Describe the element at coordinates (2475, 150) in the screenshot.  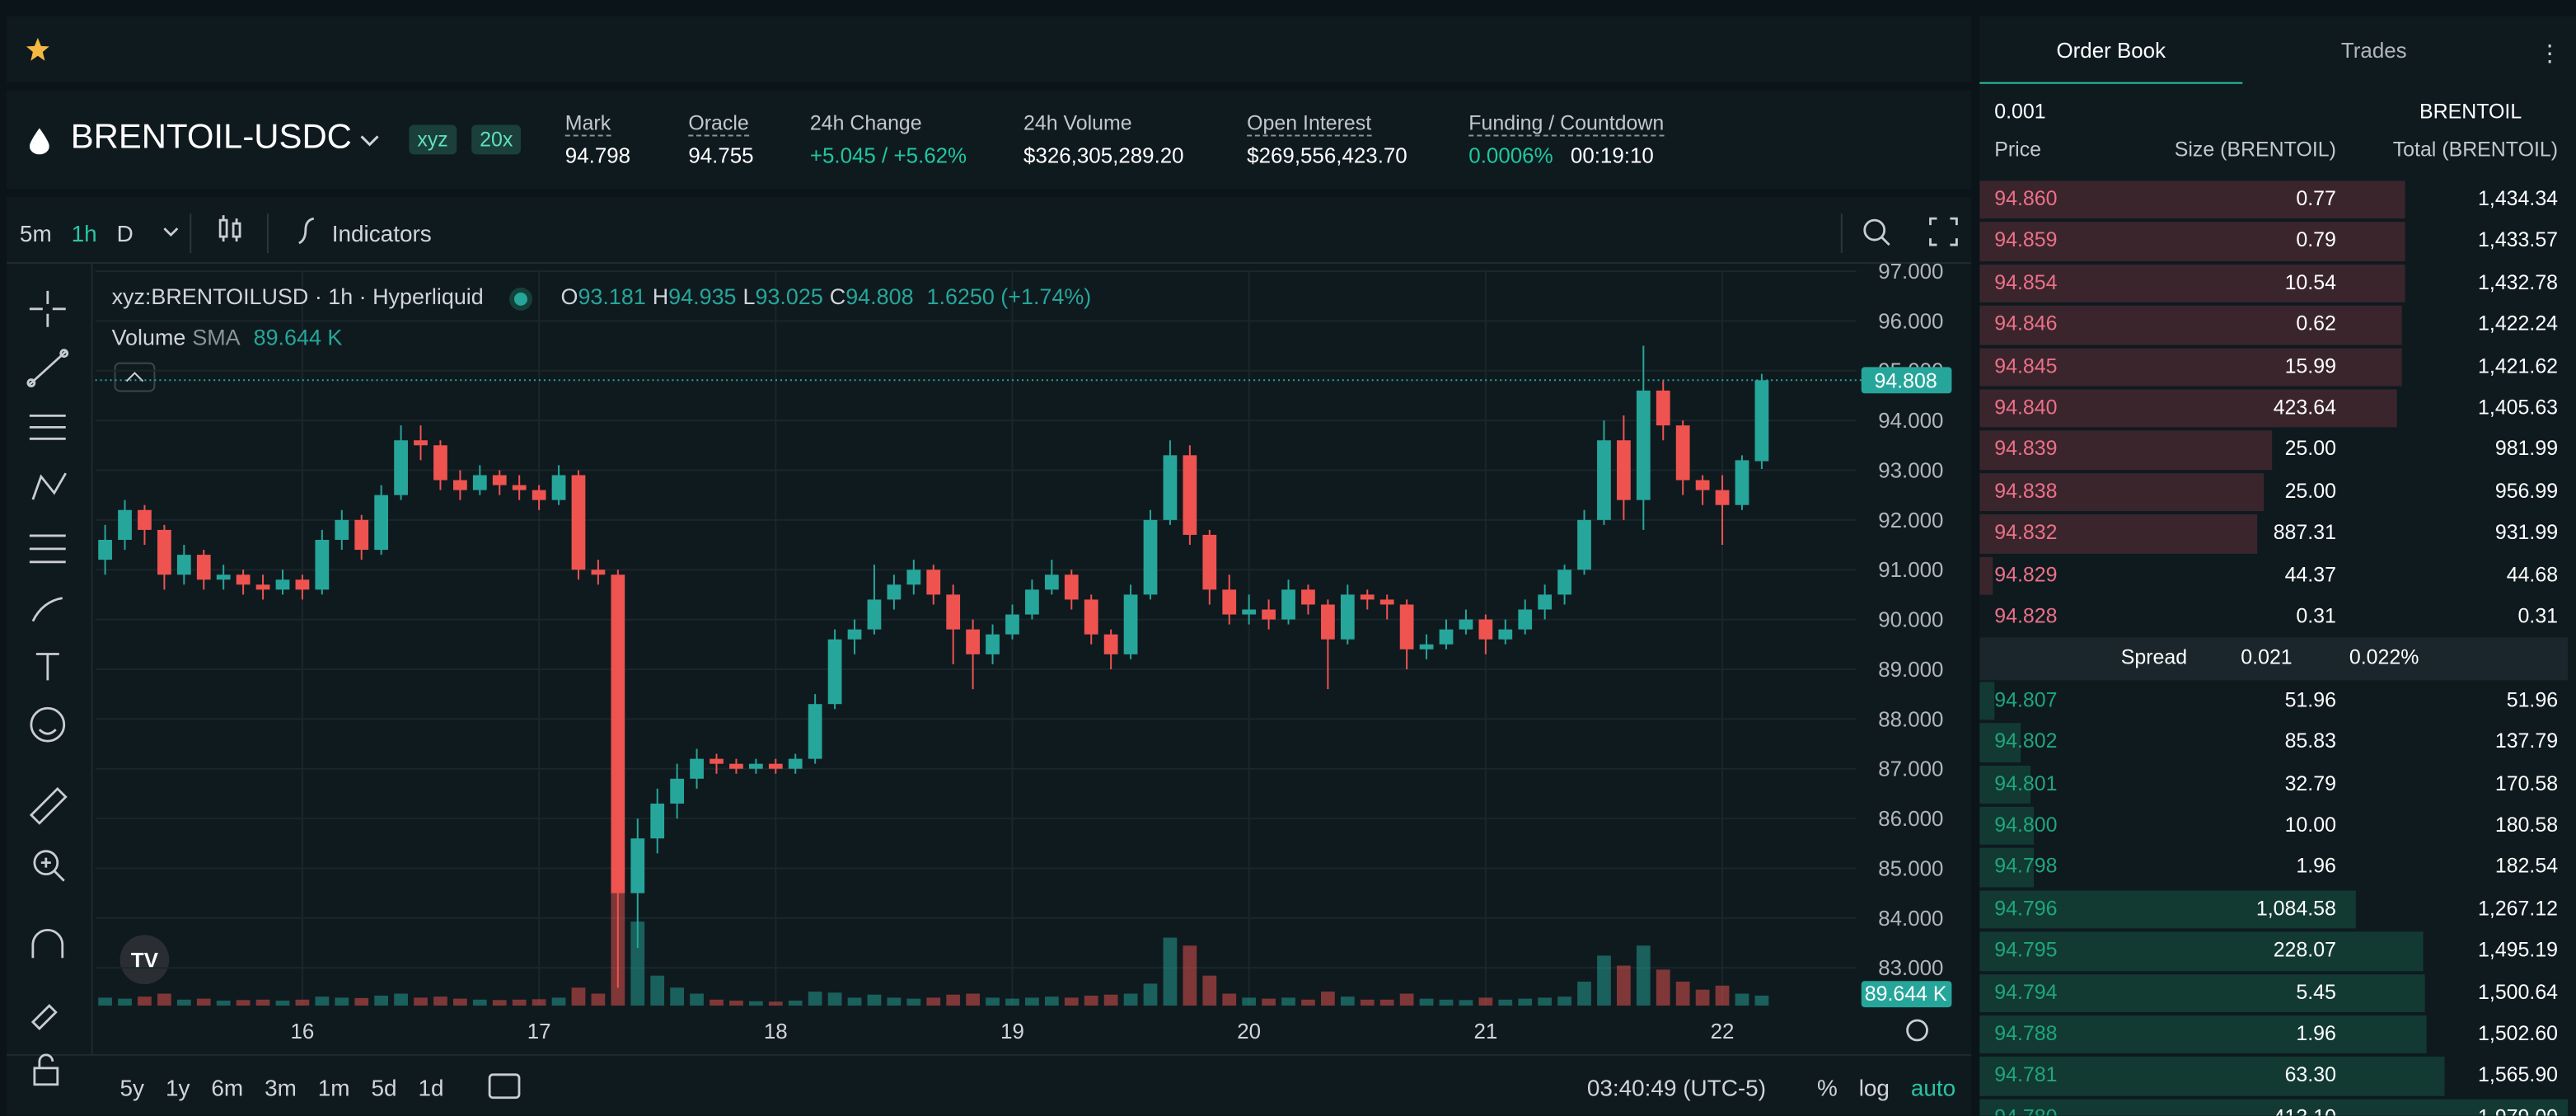
I see `column-header: Total (BRENTOIL)` at that location.